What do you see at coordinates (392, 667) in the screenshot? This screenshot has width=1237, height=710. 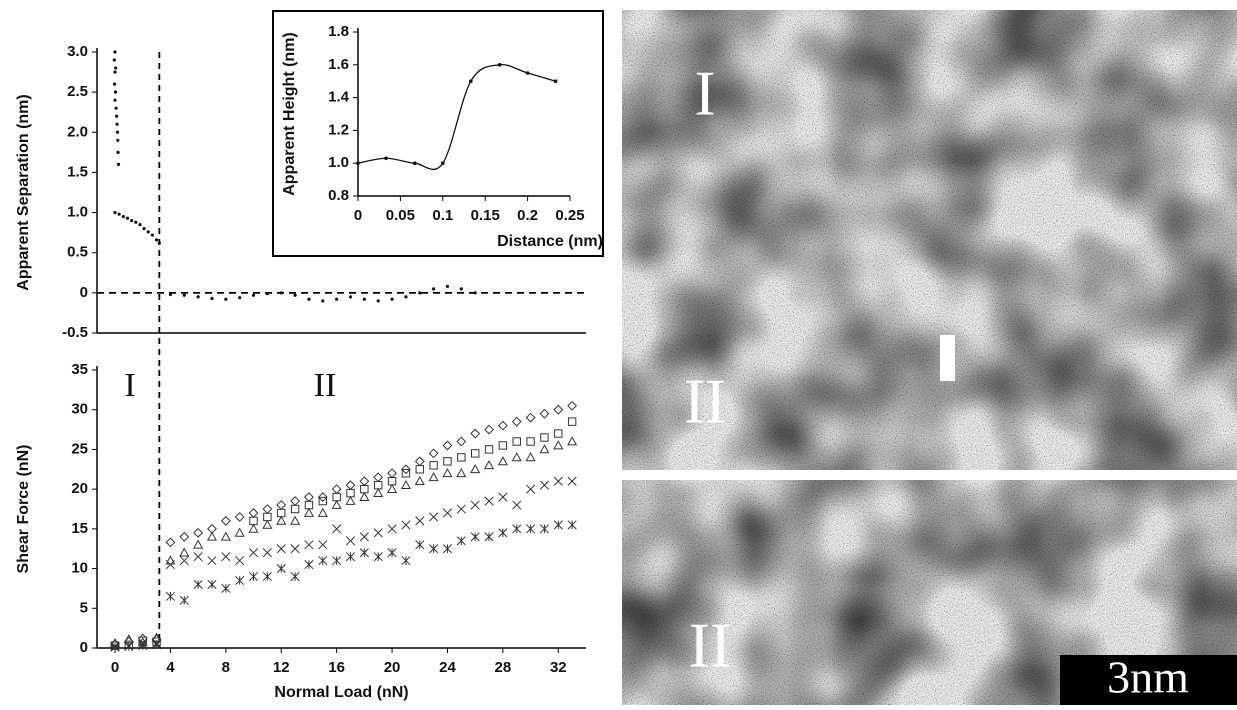 I see `x-tick-label: 20` at bounding box center [392, 667].